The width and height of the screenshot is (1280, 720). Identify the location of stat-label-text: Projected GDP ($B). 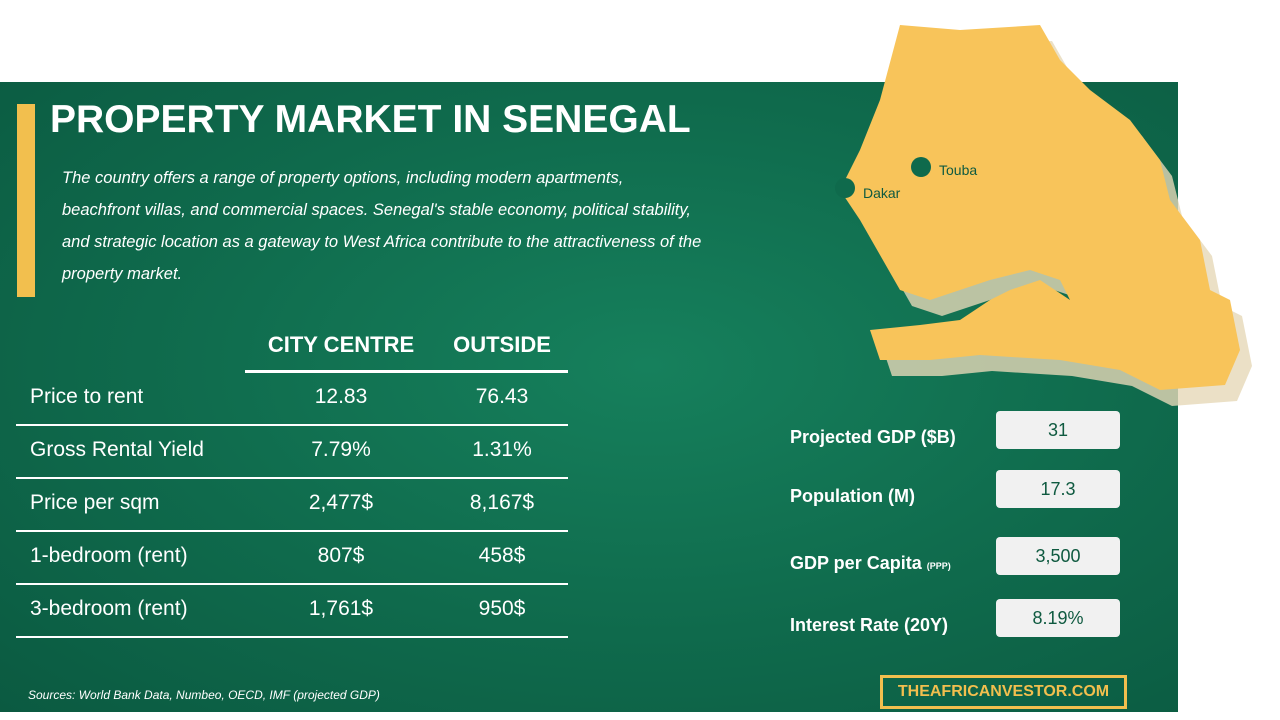
(873, 437).